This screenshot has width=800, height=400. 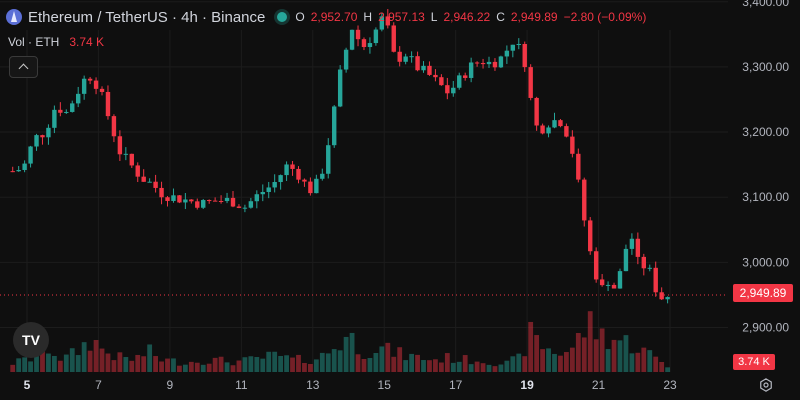 I want to click on low-label: L, so click(x=434, y=17).